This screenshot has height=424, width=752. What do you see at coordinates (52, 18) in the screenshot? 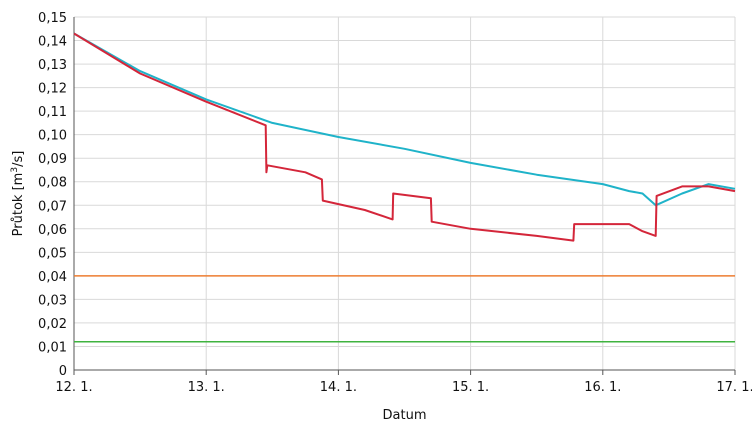
I see `y-tick-label: 0,15` at bounding box center [52, 18].